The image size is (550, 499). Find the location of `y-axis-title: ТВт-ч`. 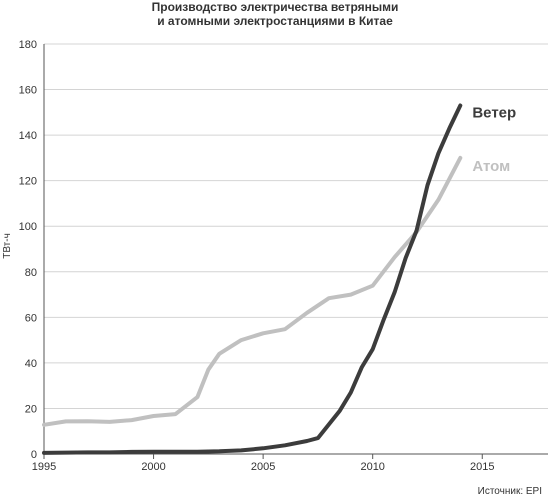

y-axis-title: ТВт-ч is located at coordinates (7, 246).